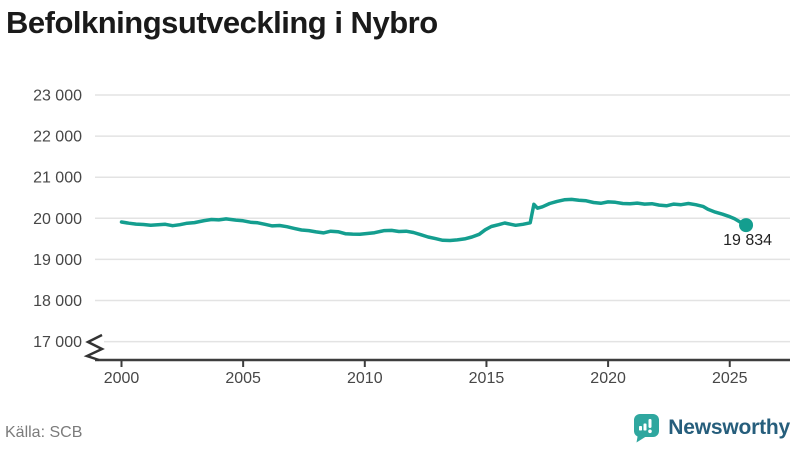 The image size is (800, 450). What do you see at coordinates (729, 427) in the screenshot?
I see `newsworthy-wordmark: Newsworthy` at bounding box center [729, 427].